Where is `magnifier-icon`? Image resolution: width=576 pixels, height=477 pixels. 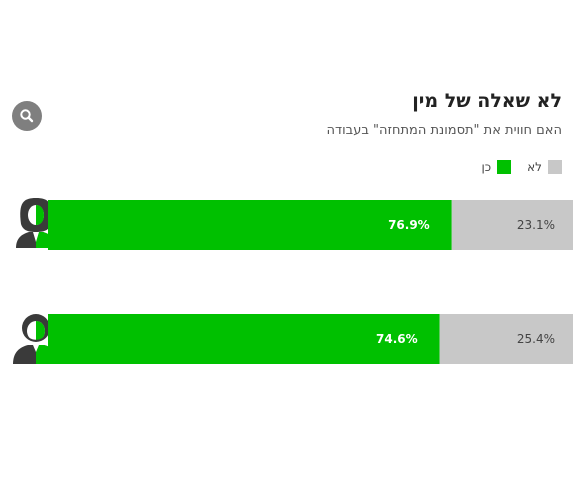
magnifier-icon is located at coordinates (27, 116).